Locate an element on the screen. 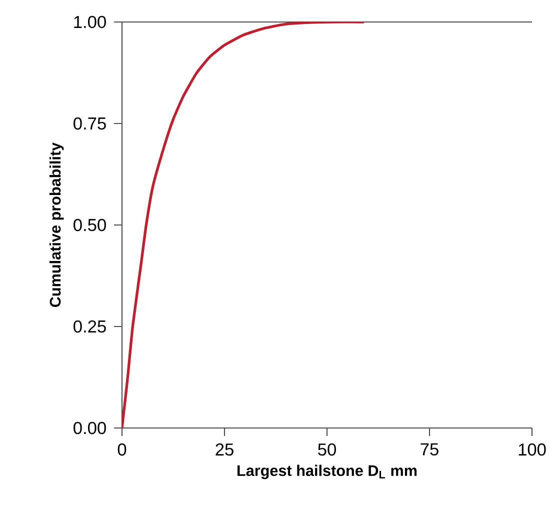 This screenshot has width=556, height=514. x-tick-label: 100 is located at coordinates (532, 449).